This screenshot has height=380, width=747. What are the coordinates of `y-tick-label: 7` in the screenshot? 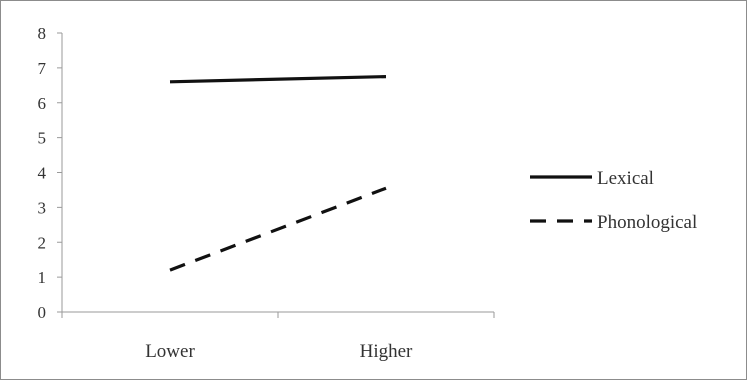 It's located at (42, 68).